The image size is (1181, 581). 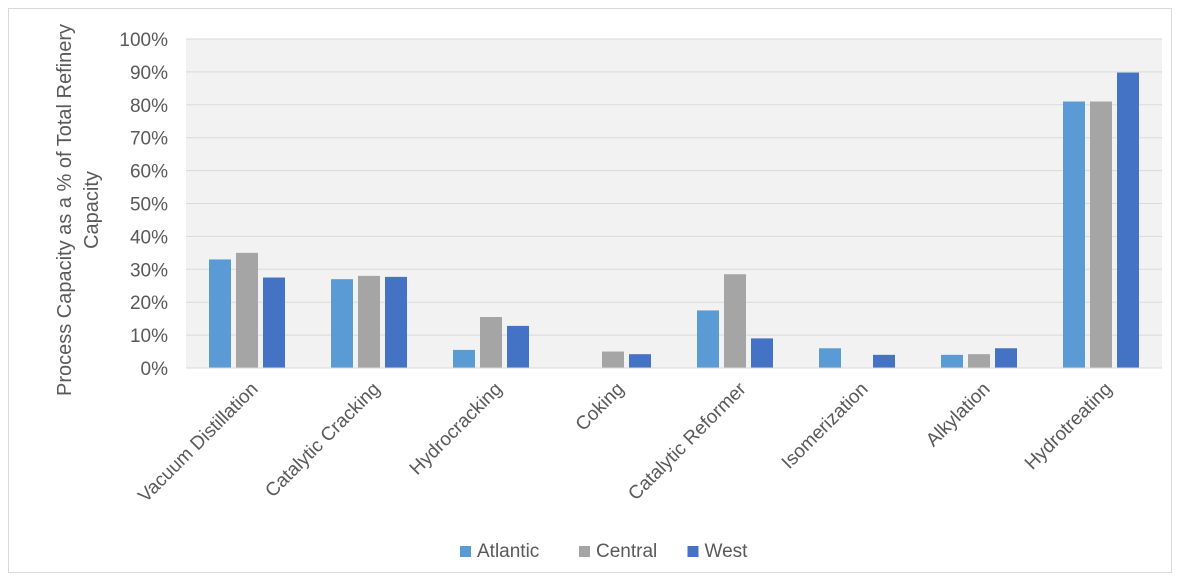 What do you see at coordinates (198, 443) in the screenshot?
I see `x-tick-label: Vacuum Distillation` at bounding box center [198, 443].